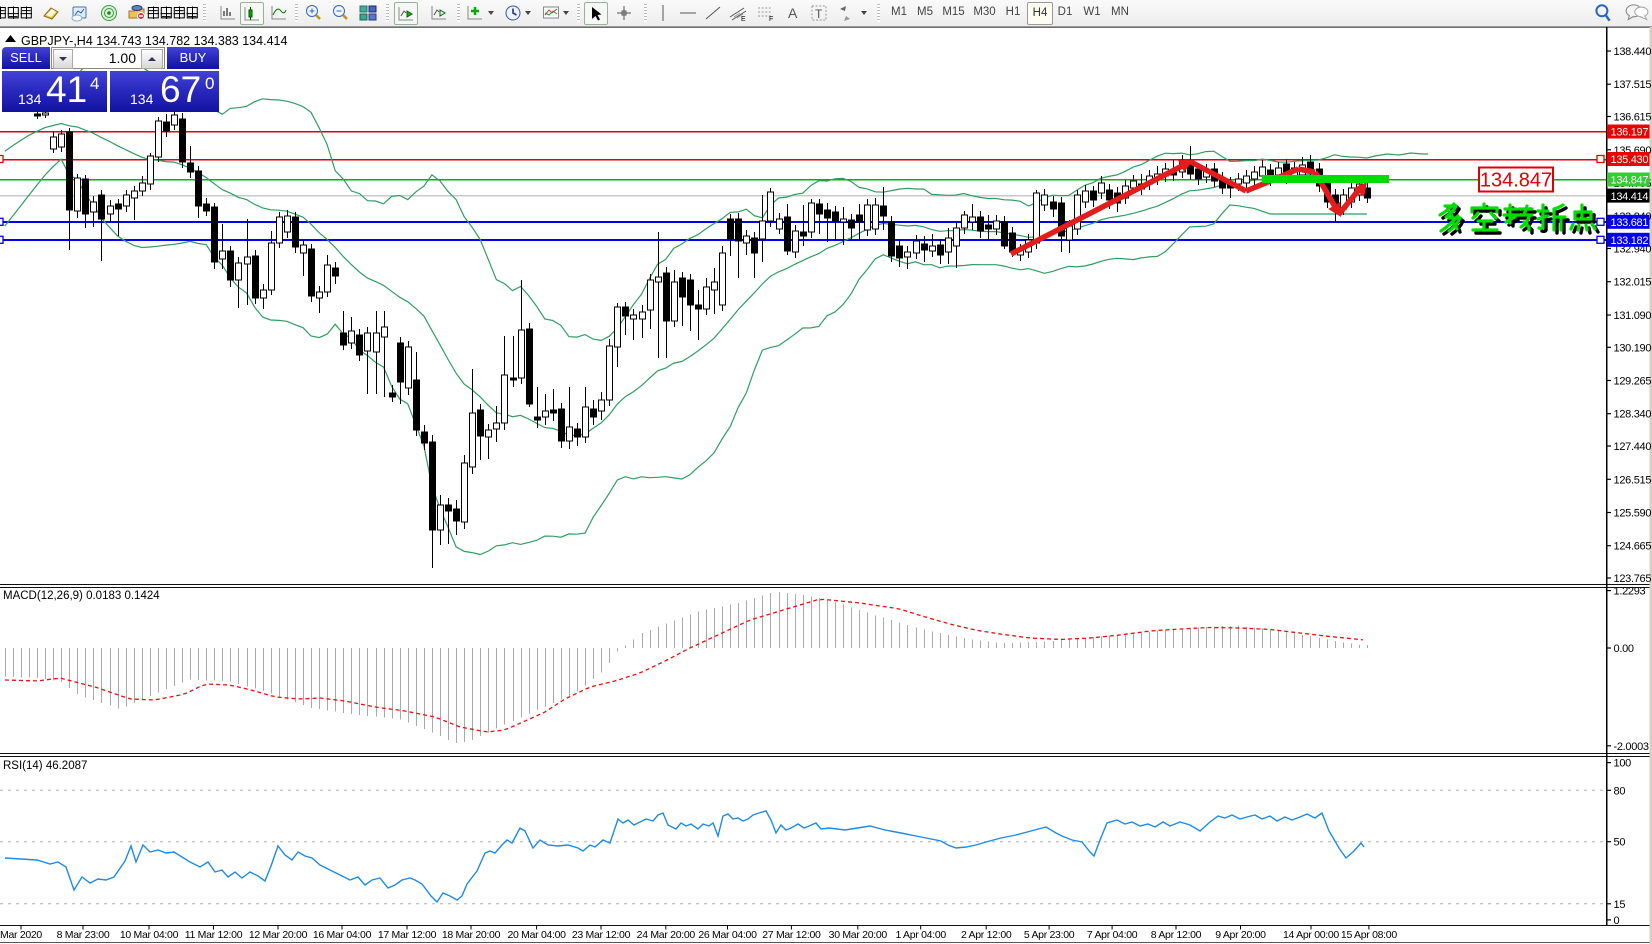 The width and height of the screenshot is (1652, 944). Describe the element at coordinates (1617, 921) in the screenshot. I see `svg-text: 0` at that location.